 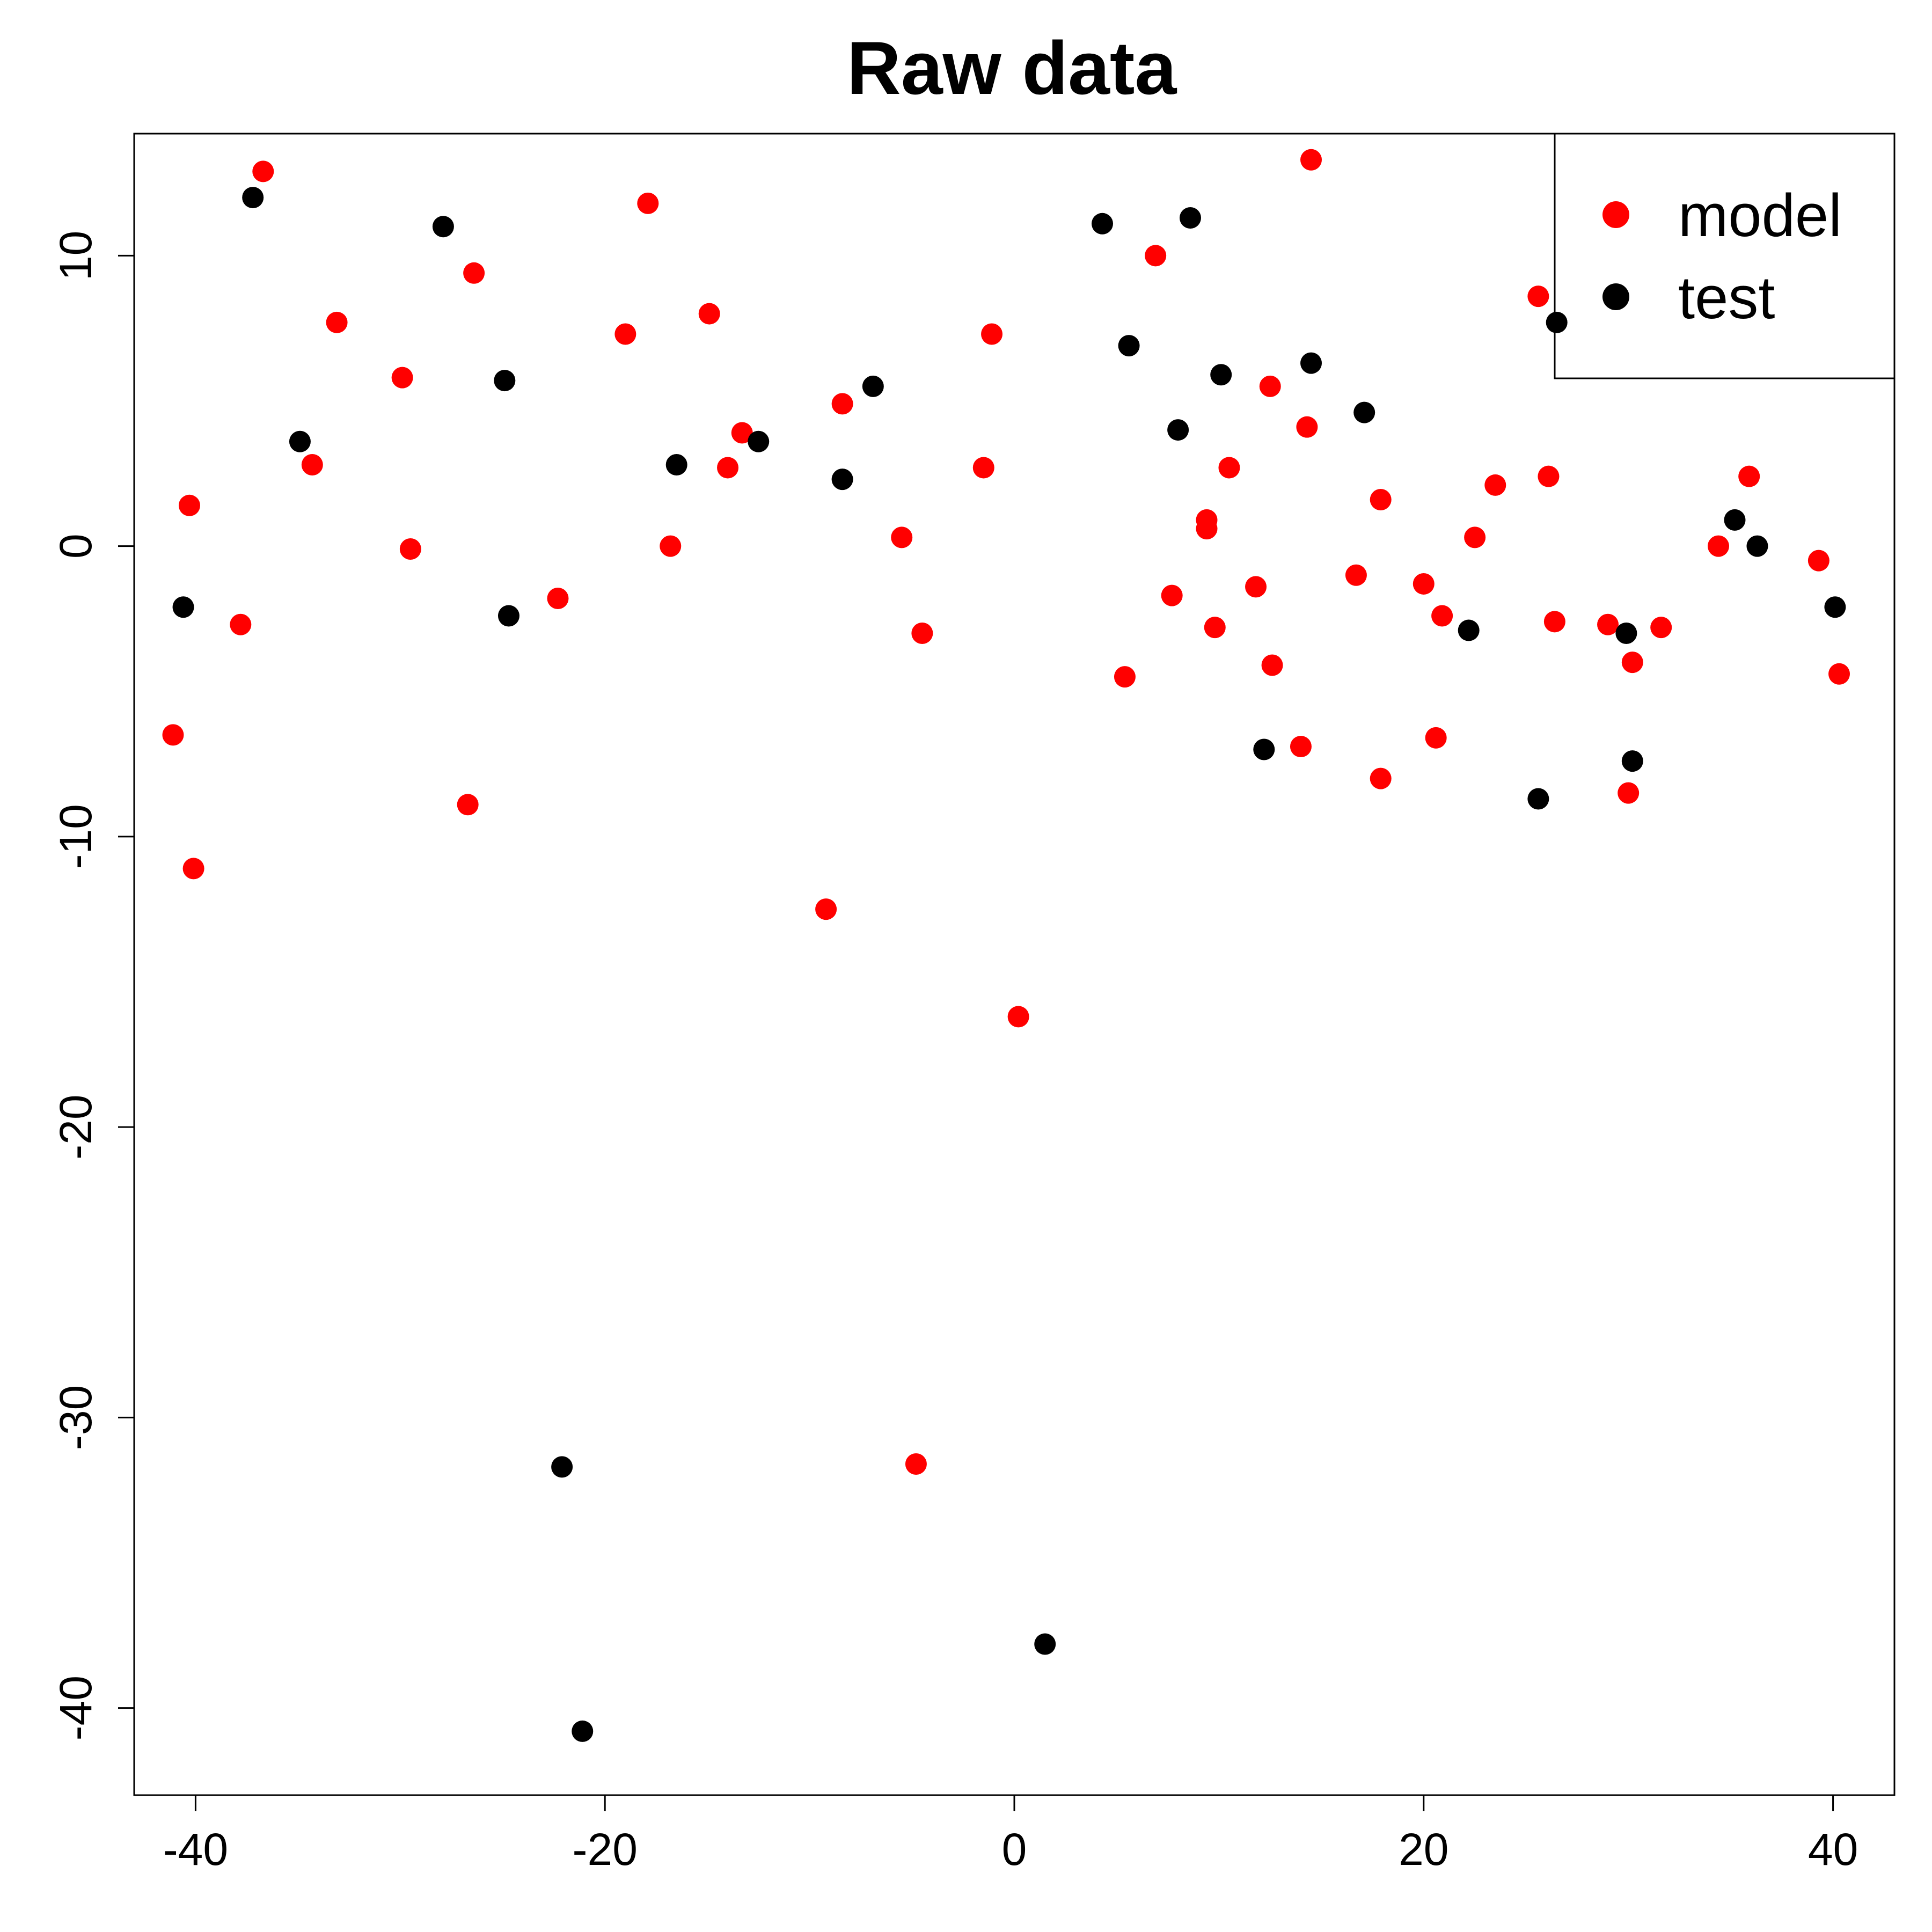 What do you see at coordinates (75, 546) in the screenshot?
I see `y-tick-label: 0` at bounding box center [75, 546].